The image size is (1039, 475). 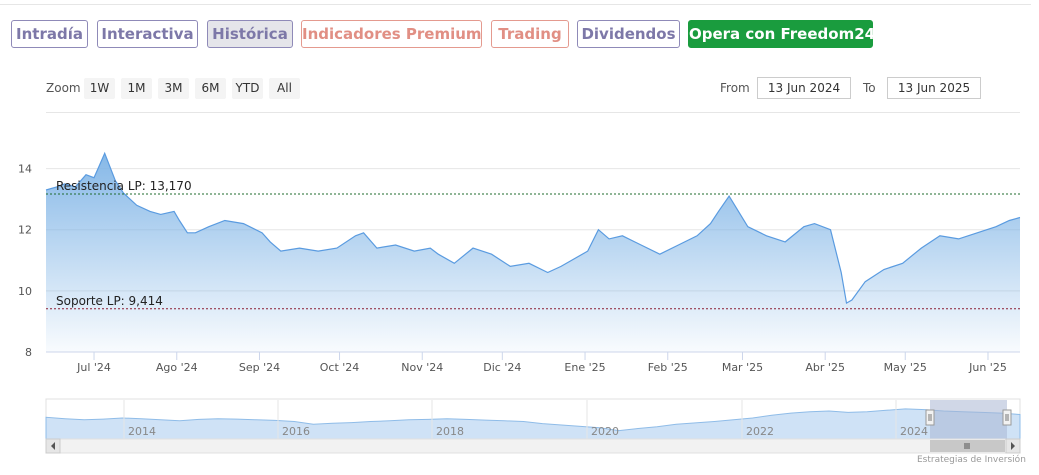 What do you see at coordinates (99, 88) in the screenshot?
I see `zoom-1w-button: 1W` at bounding box center [99, 88].